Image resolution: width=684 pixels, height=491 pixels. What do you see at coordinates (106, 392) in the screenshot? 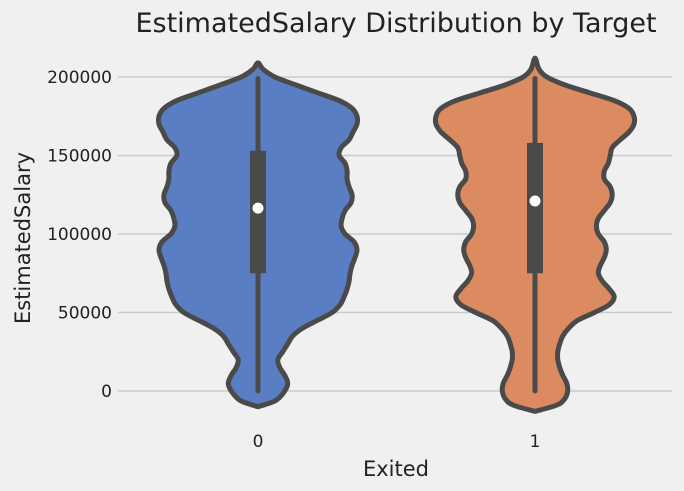
I see `y-tick-label: 0` at bounding box center [106, 392].